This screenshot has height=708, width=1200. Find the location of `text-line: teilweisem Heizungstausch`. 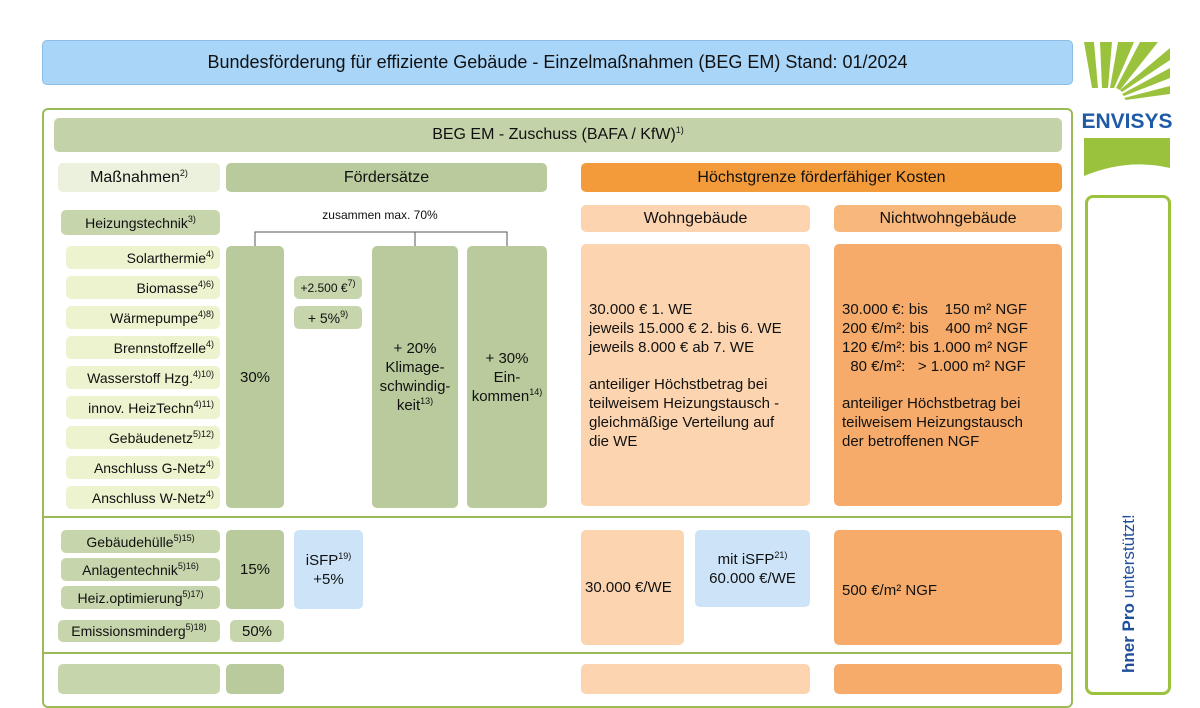

text-line: teilweisem Heizungstausch is located at coordinates (932, 422).